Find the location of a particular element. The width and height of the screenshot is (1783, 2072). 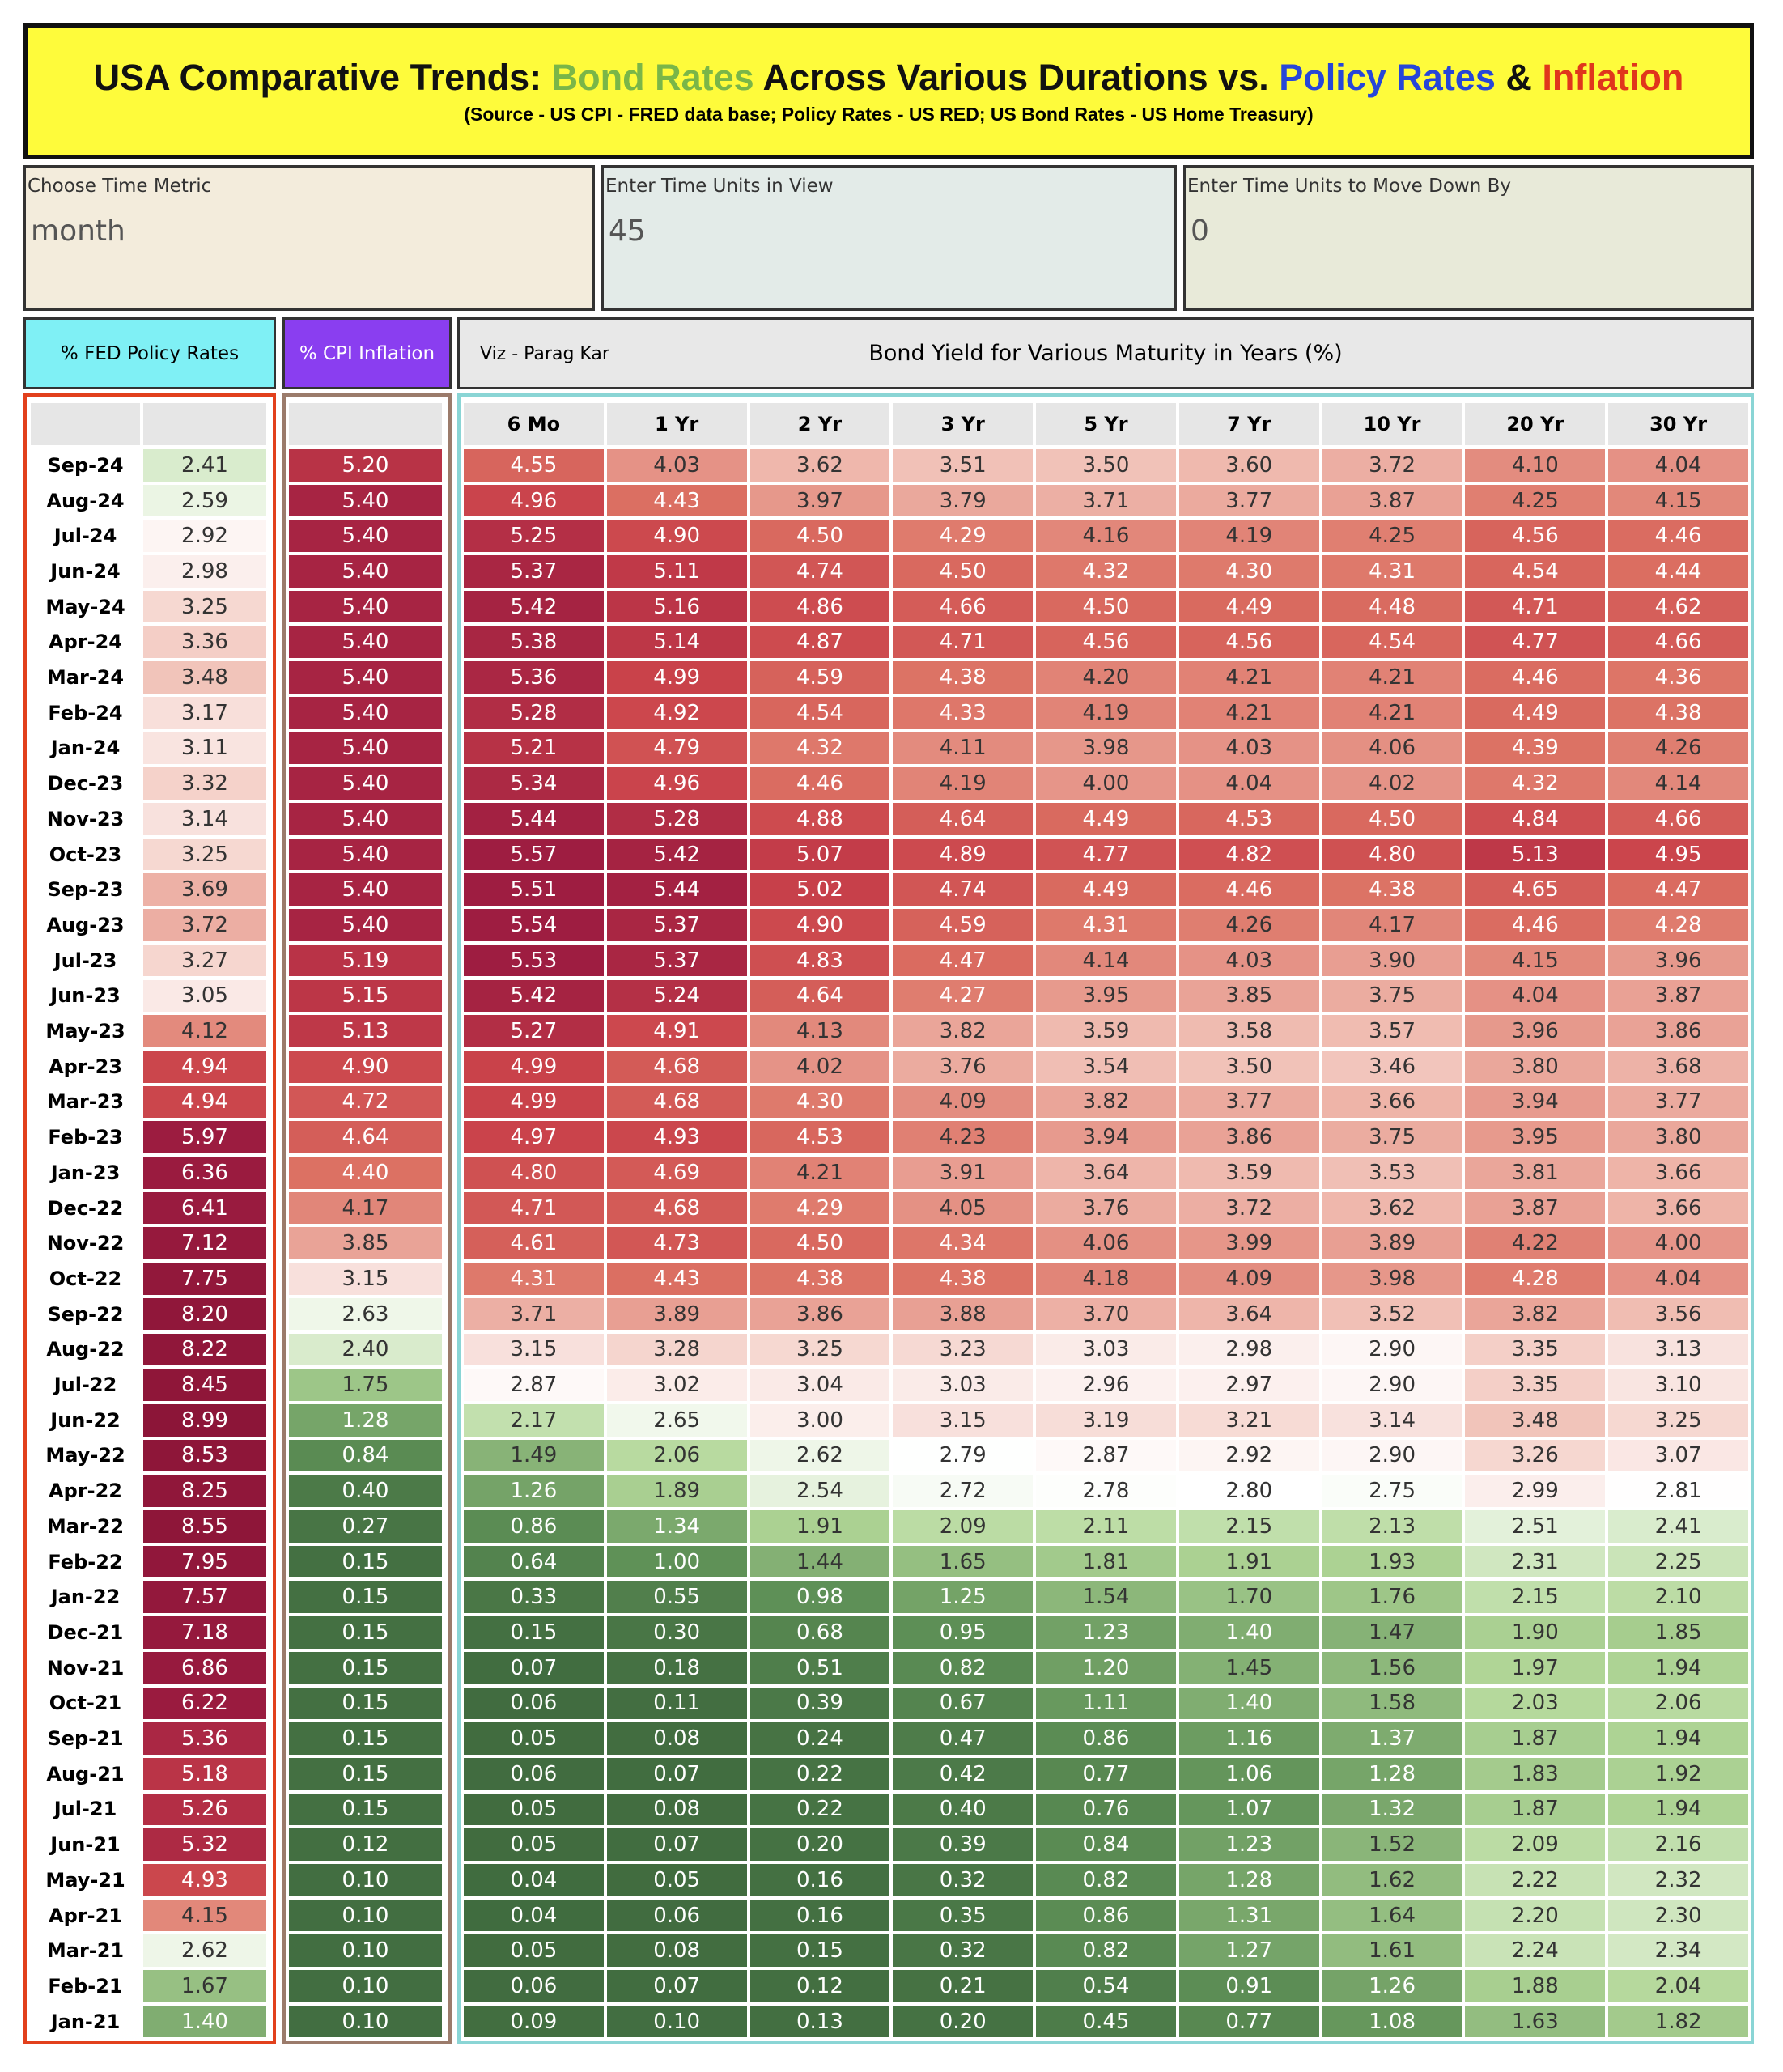

value-cell: 4.74 is located at coordinates (820, 571).